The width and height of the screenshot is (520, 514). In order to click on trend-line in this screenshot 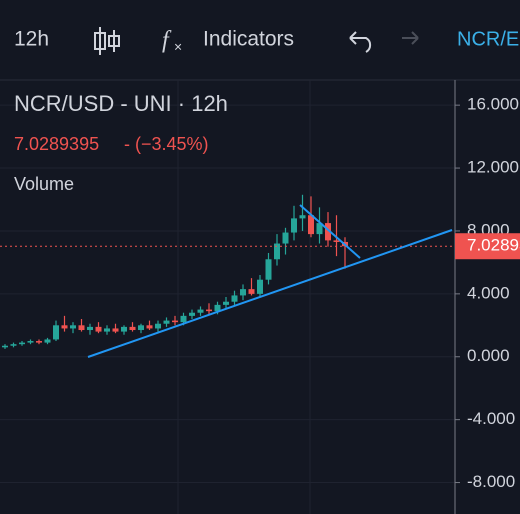, I will do `click(330, 231)`.